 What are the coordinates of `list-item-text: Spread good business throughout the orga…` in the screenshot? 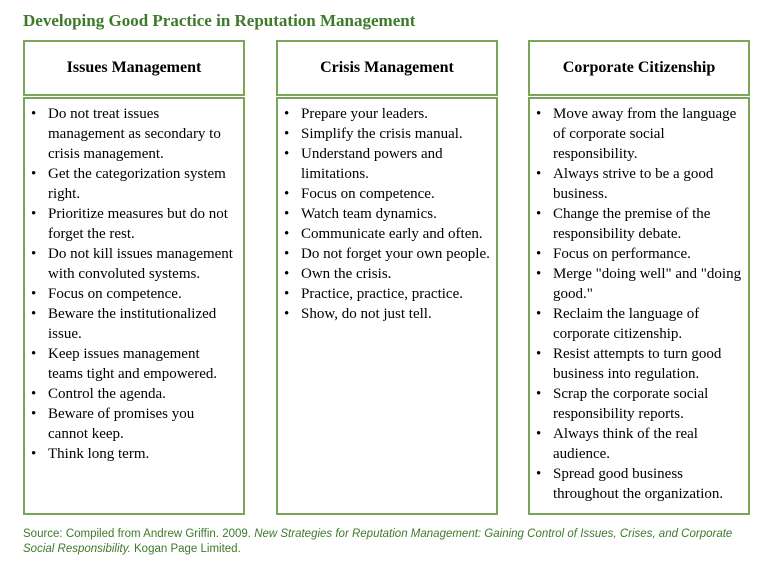 It's located at (638, 484).